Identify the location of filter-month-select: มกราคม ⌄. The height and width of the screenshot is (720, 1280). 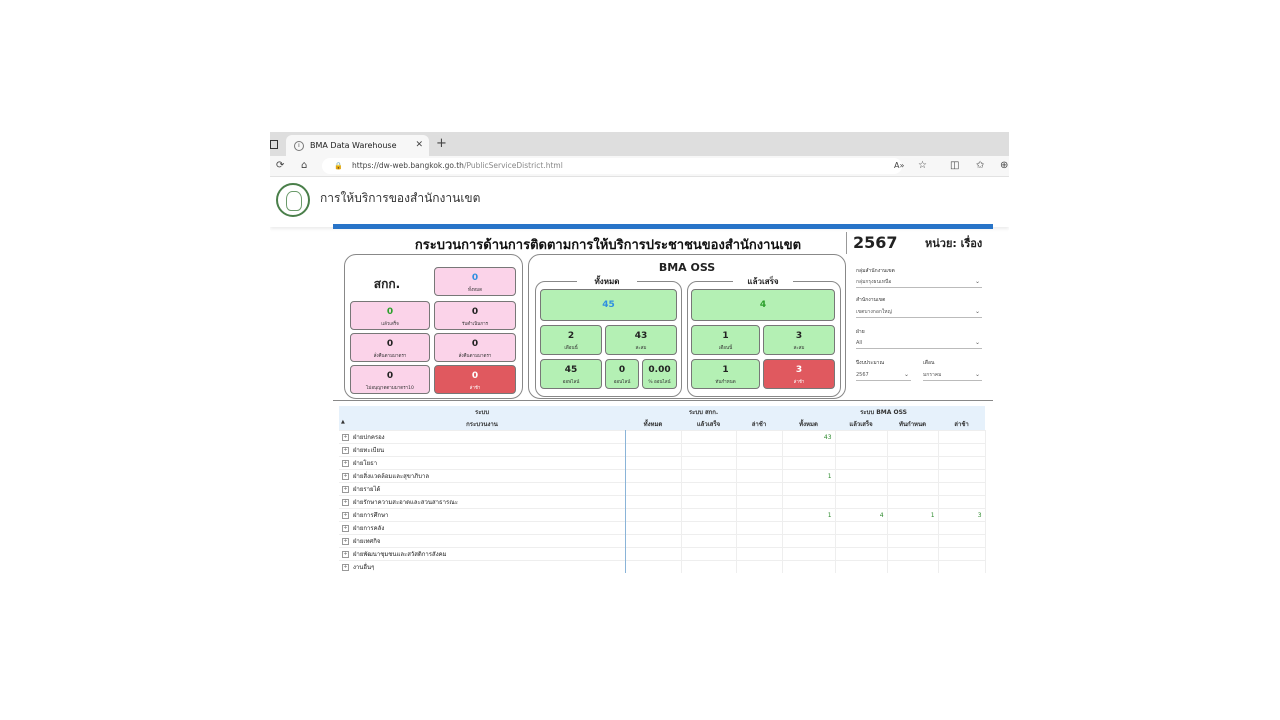
(952, 375).